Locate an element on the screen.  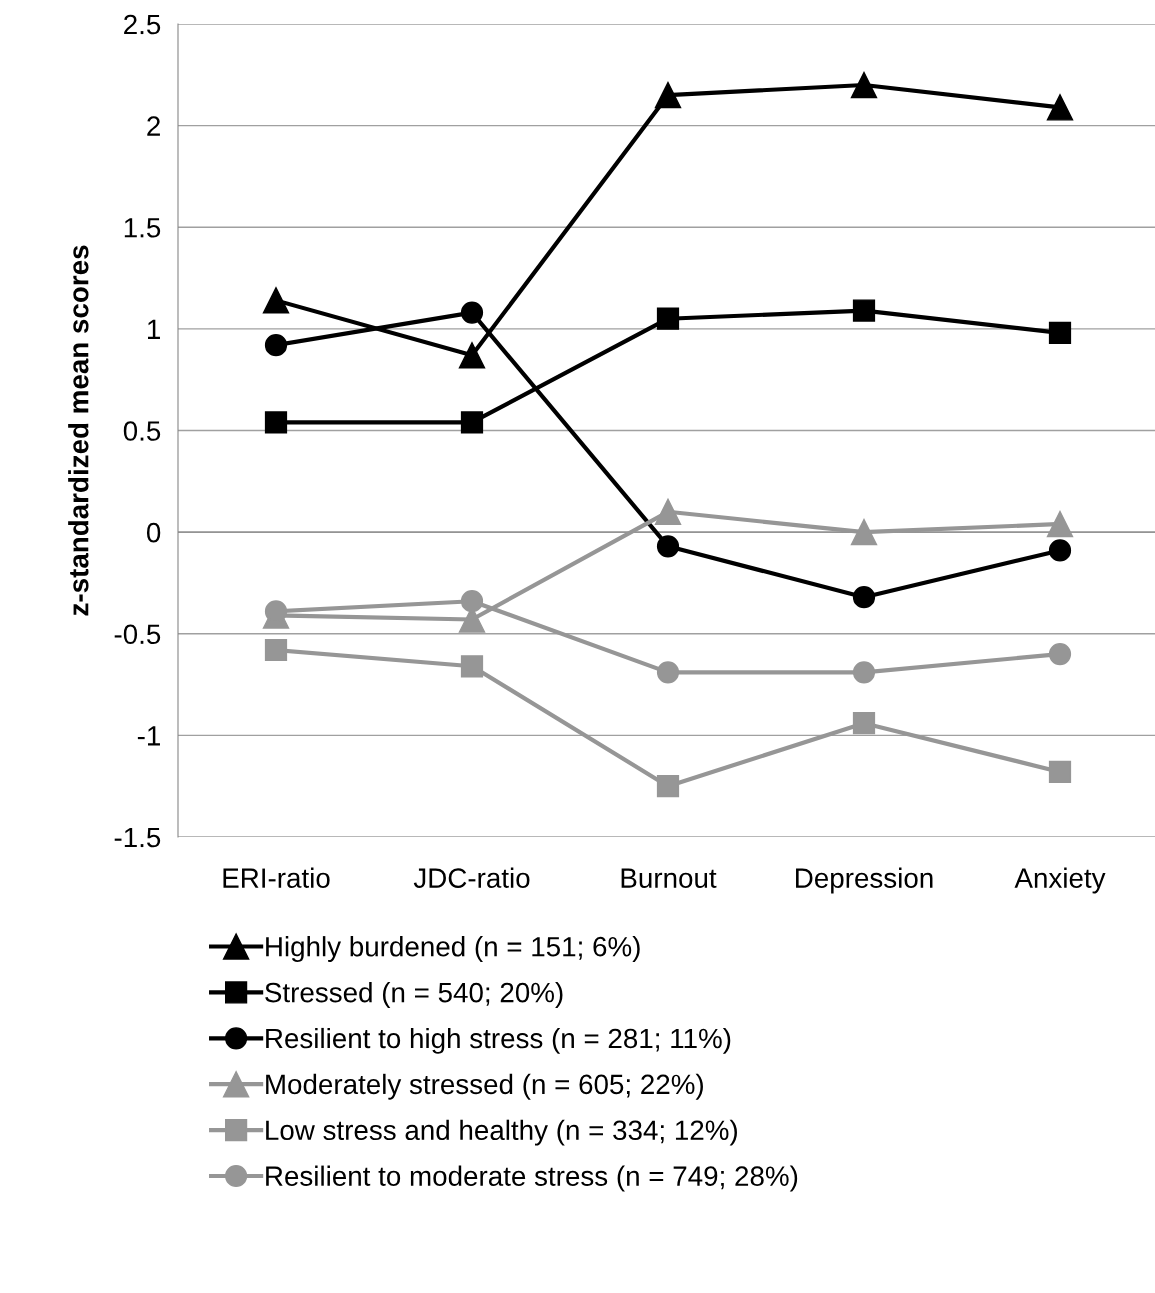
y-tick-label: 0 is located at coordinates (153, 532).